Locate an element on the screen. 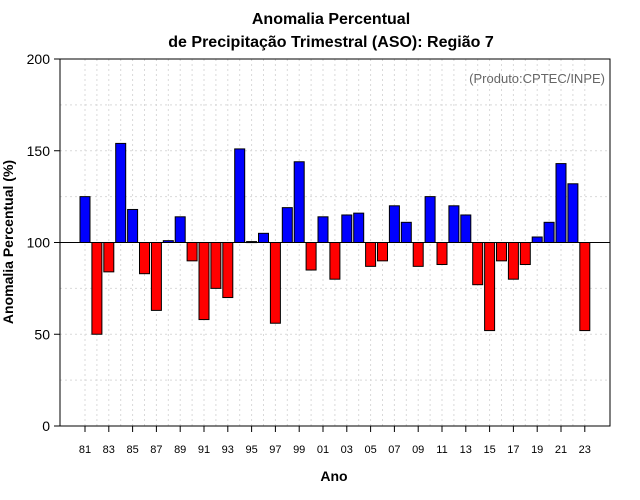 The image size is (640, 500). y-axis: 0 50 100 150 200 is located at coordinates (43, 242).